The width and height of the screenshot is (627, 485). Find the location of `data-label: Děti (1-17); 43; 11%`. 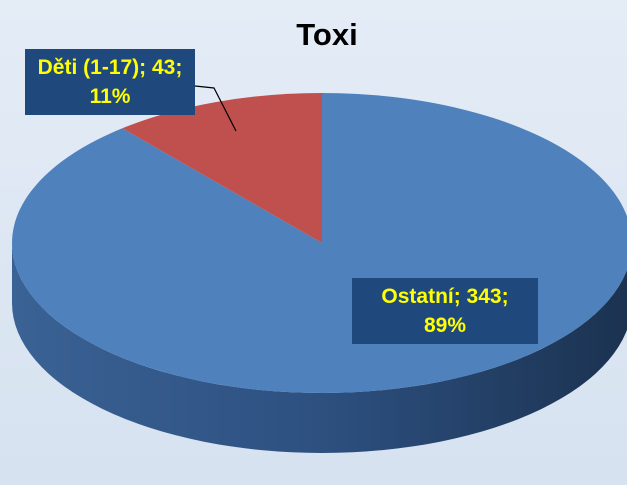

data-label: Děti (1-17); 43; 11% is located at coordinates (110, 82).